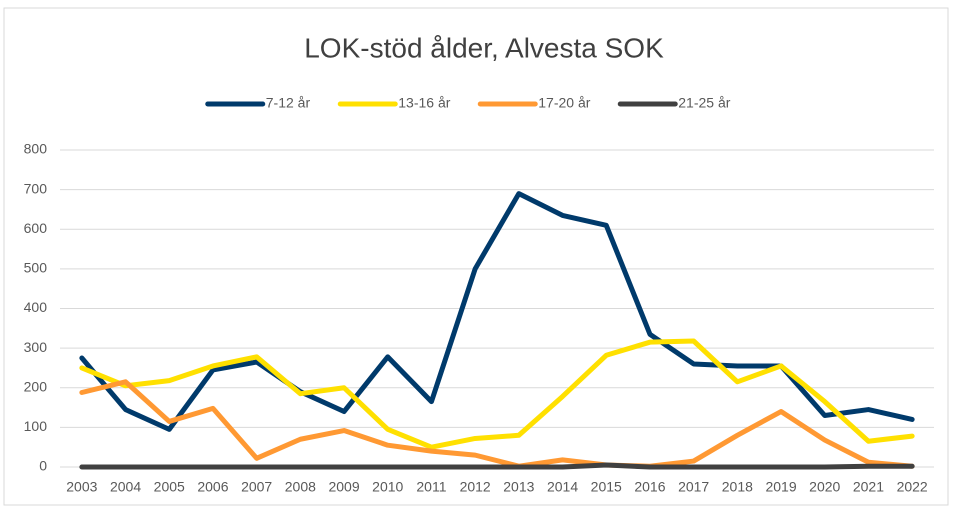 The height and width of the screenshot is (509, 953). I want to click on x-tick-label: 2008, so click(300, 487).